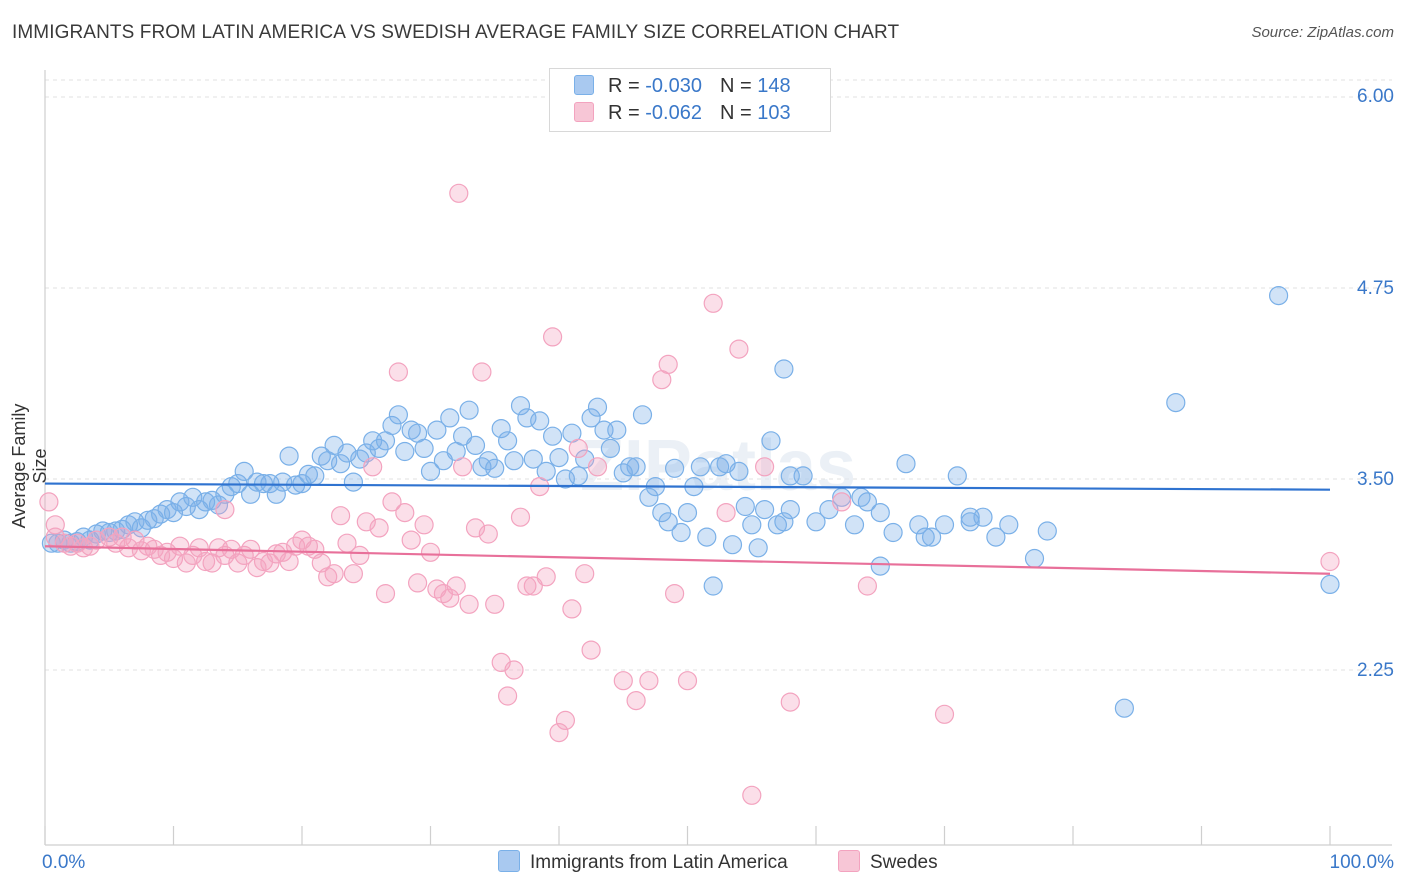 This screenshot has width=1406, height=892. Describe the element at coordinates (738, 113) in the screenshot. I see `legend-n-label: N =` at that location.